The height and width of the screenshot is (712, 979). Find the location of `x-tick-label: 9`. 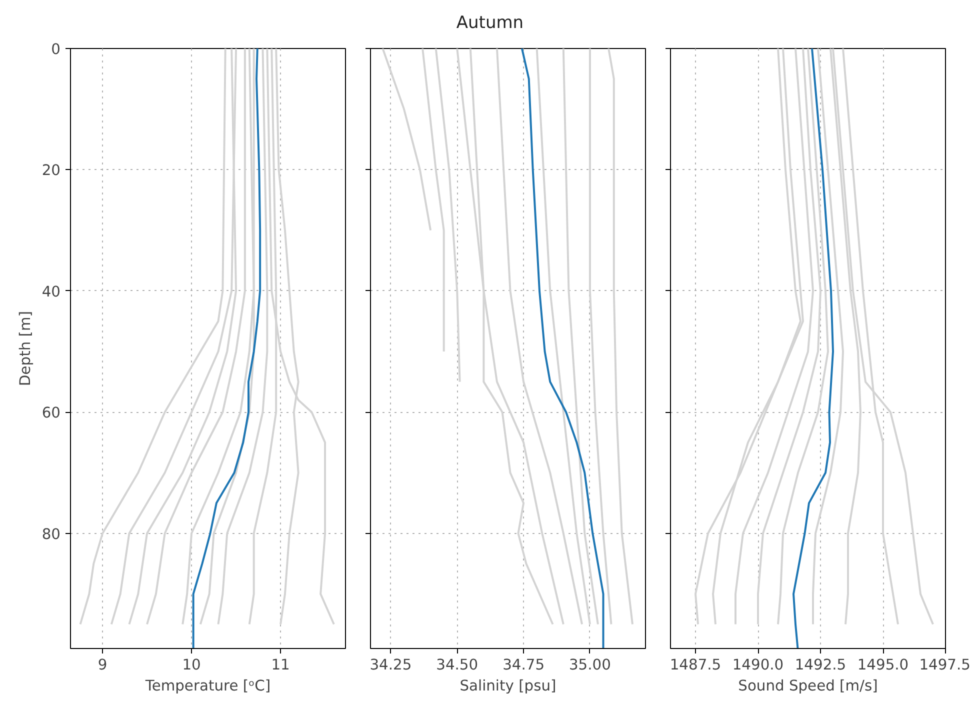

x-tick-label: 9 is located at coordinates (103, 665).